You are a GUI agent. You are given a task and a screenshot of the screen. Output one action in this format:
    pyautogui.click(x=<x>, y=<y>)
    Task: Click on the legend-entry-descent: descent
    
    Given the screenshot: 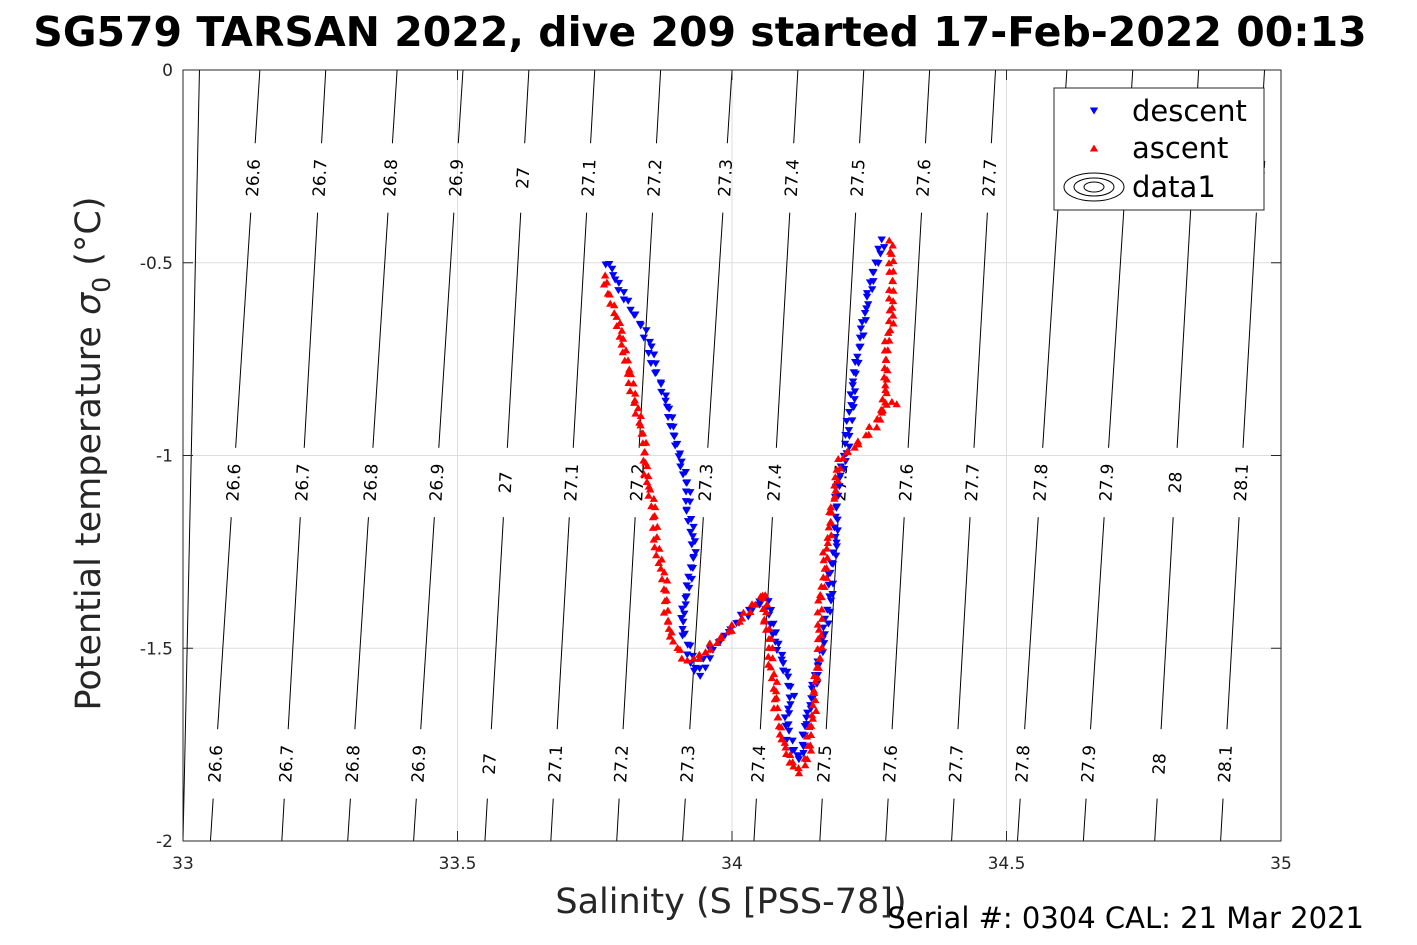 What is the action you would take?
    pyautogui.click(x=1168, y=111)
    